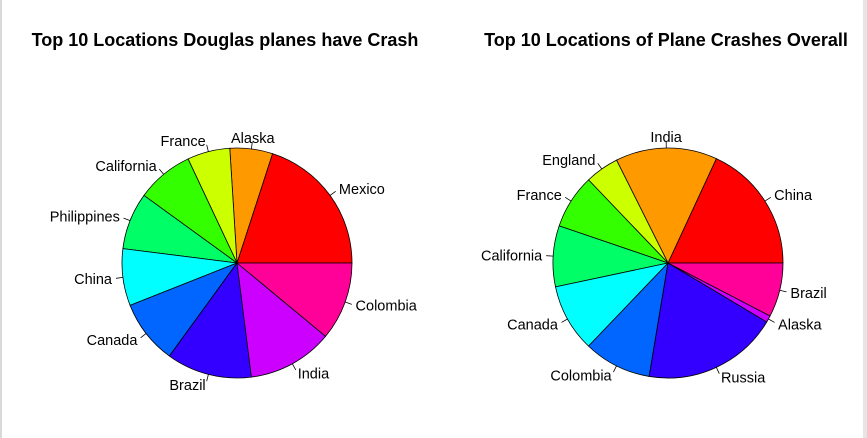  Describe the element at coordinates (348, 303) in the screenshot. I see `leader-line-douglas-colombia` at that location.